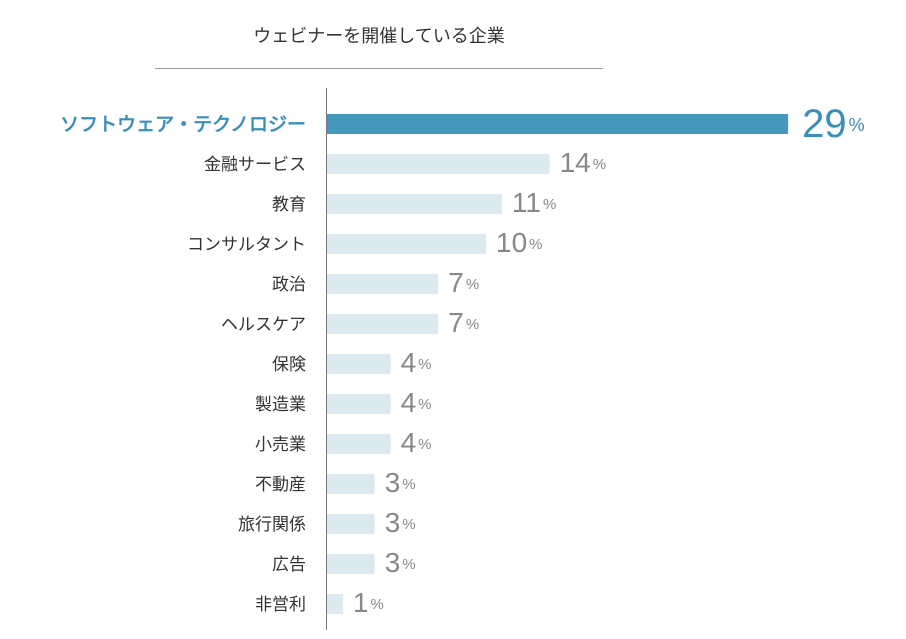 This screenshot has width=906, height=639. Describe the element at coordinates (289, 285) in the screenshot. I see `category-label-4: 政治` at that location.